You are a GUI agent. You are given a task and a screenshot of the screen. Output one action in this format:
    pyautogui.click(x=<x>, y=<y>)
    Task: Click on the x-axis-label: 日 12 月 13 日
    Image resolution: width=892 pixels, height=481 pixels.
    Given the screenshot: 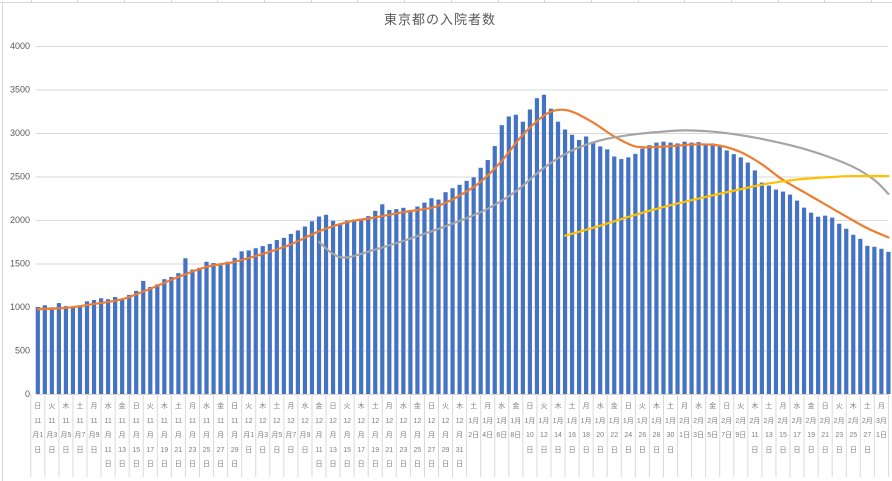 What is the action you would take?
    pyautogui.click(x=333, y=435)
    